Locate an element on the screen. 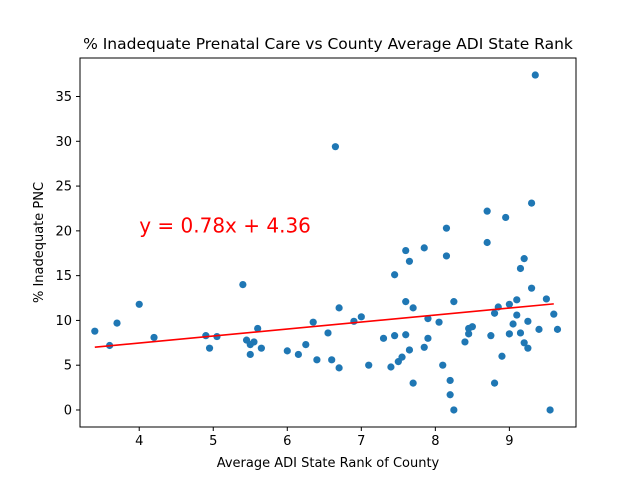 The width and height of the screenshot is (640, 480). y-axis-label: % Inadequate PNC is located at coordinates (39, 242).